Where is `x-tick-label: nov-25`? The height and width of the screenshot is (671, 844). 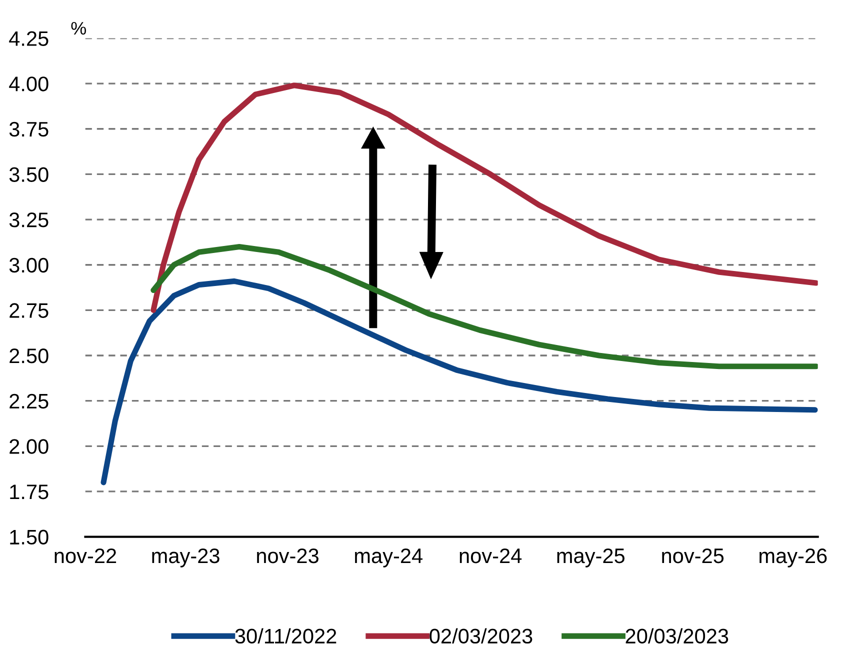 x-tick-label: nov-25 is located at coordinates (693, 556).